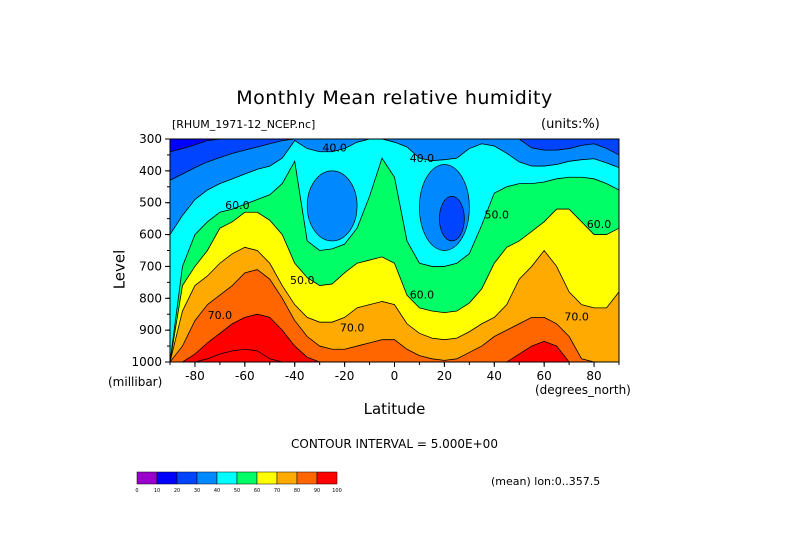 The width and height of the screenshot is (789, 558). I want to click on x-tick-label: -20, so click(345, 376).